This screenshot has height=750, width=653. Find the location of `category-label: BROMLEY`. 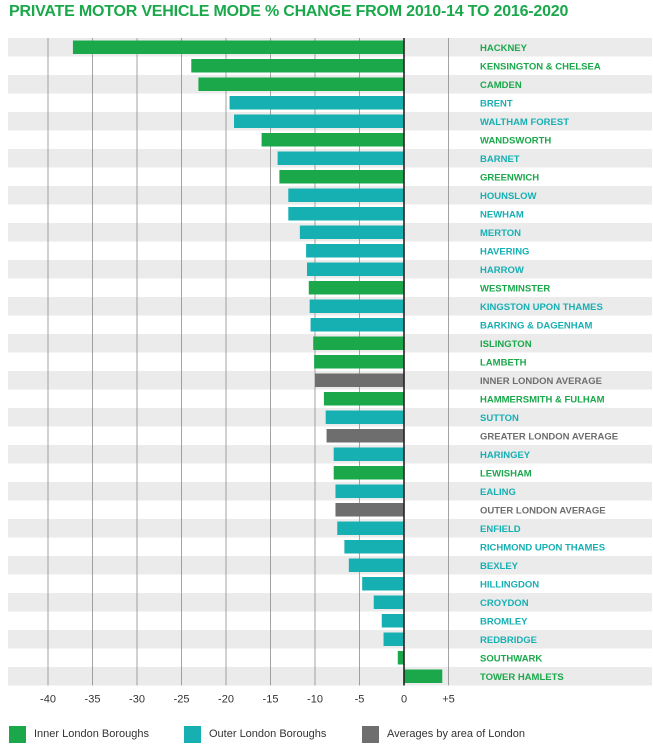

category-label: BROMLEY is located at coordinates (504, 621).